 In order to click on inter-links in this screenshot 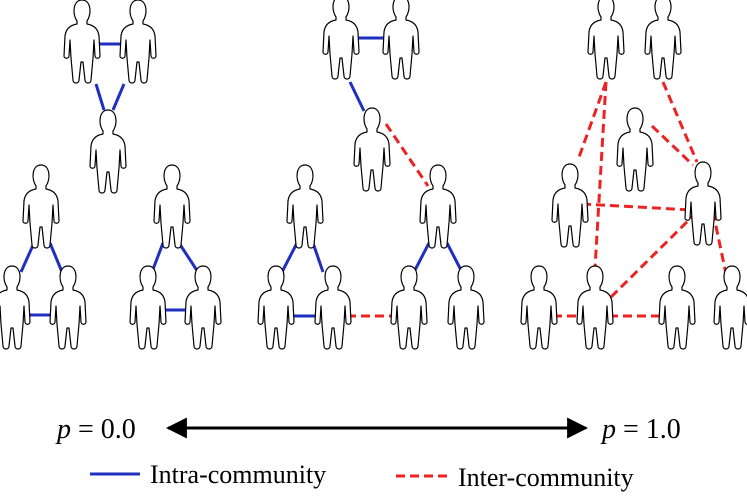, I will do `click(640, 199)`.